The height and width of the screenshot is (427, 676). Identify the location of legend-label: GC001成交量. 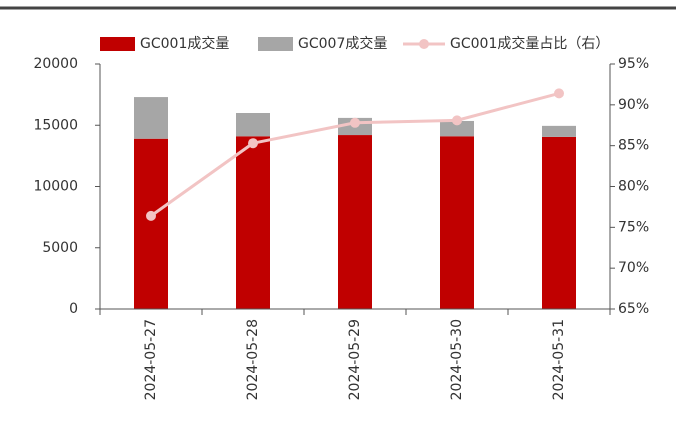
(184, 43).